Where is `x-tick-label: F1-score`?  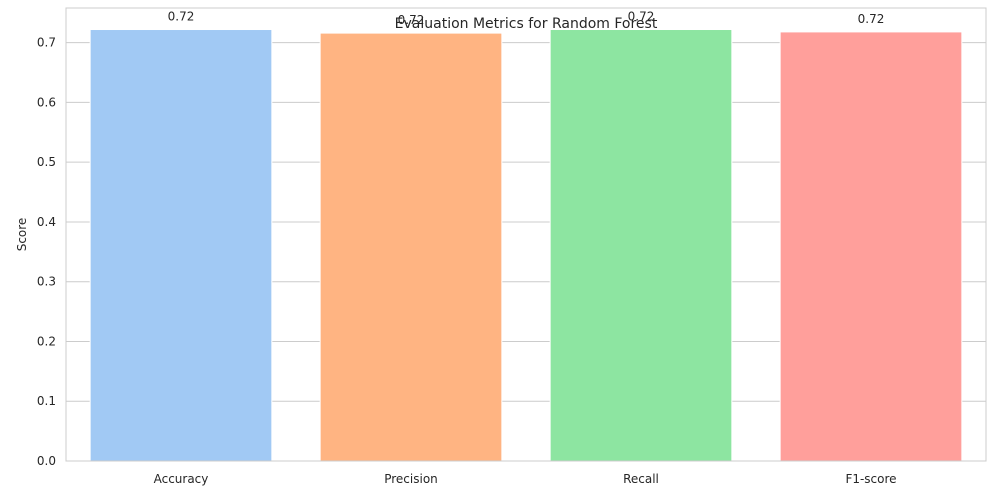
x-tick-label: F1-score is located at coordinates (870, 479).